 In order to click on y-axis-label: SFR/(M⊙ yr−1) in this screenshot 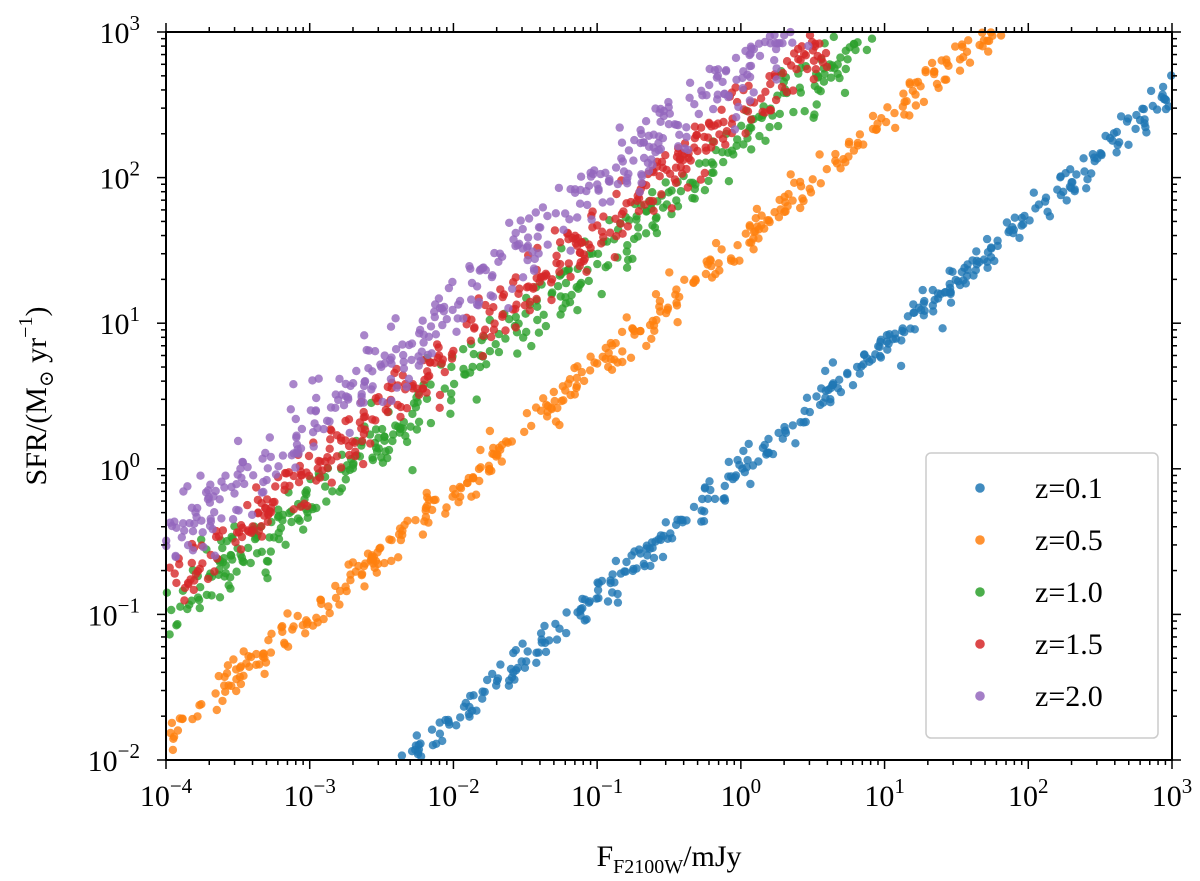, I will do `click(36, 396)`.